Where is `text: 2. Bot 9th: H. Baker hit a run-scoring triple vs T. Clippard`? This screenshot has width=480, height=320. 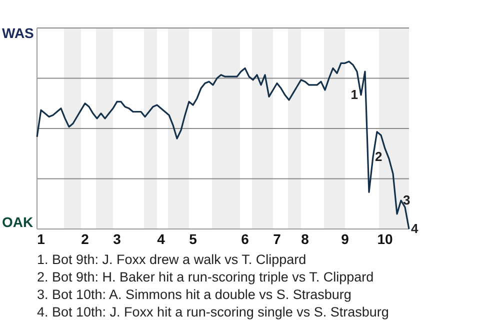 text: 2. Bot 9th: H. Baker hit a run-scoring triple vs T. Clippard is located at coordinates (205, 277).